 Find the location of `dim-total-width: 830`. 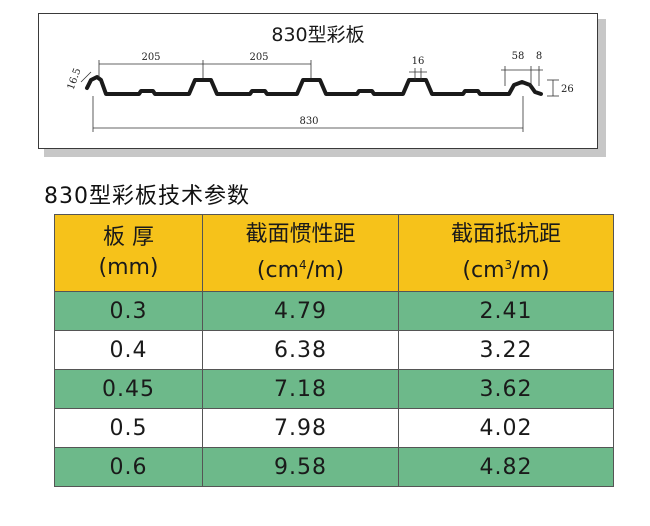

dim-total-width: 830 is located at coordinates (308, 121).